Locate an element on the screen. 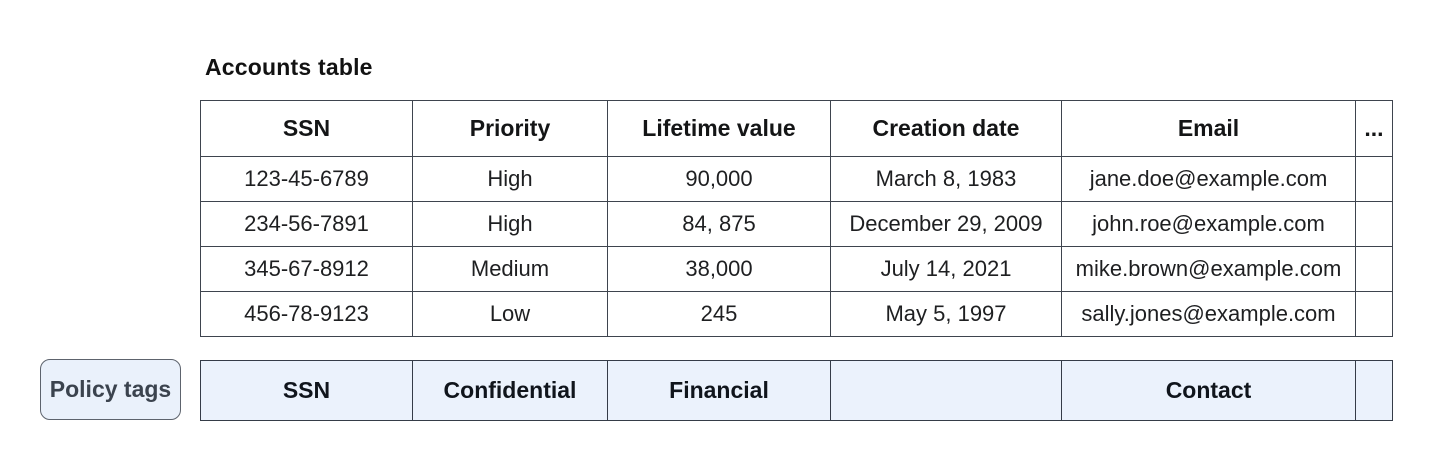  column-header-priority: Priority is located at coordinates (510, 128).